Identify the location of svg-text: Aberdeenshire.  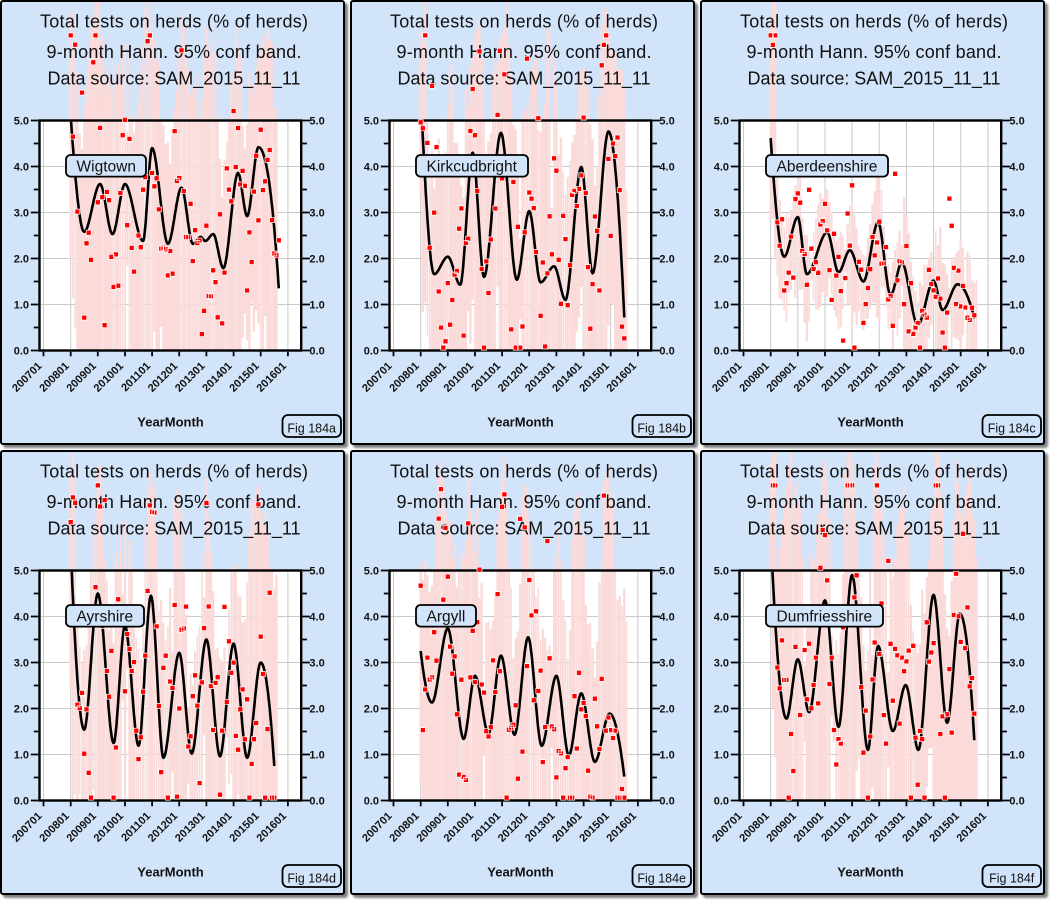
(827, 167).